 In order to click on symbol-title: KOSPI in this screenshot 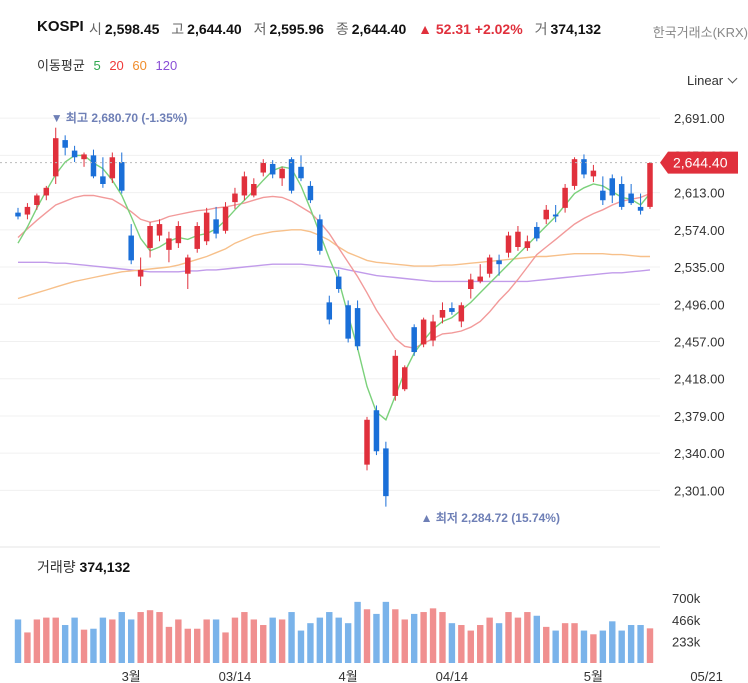, I will do `click(60, 26)`.